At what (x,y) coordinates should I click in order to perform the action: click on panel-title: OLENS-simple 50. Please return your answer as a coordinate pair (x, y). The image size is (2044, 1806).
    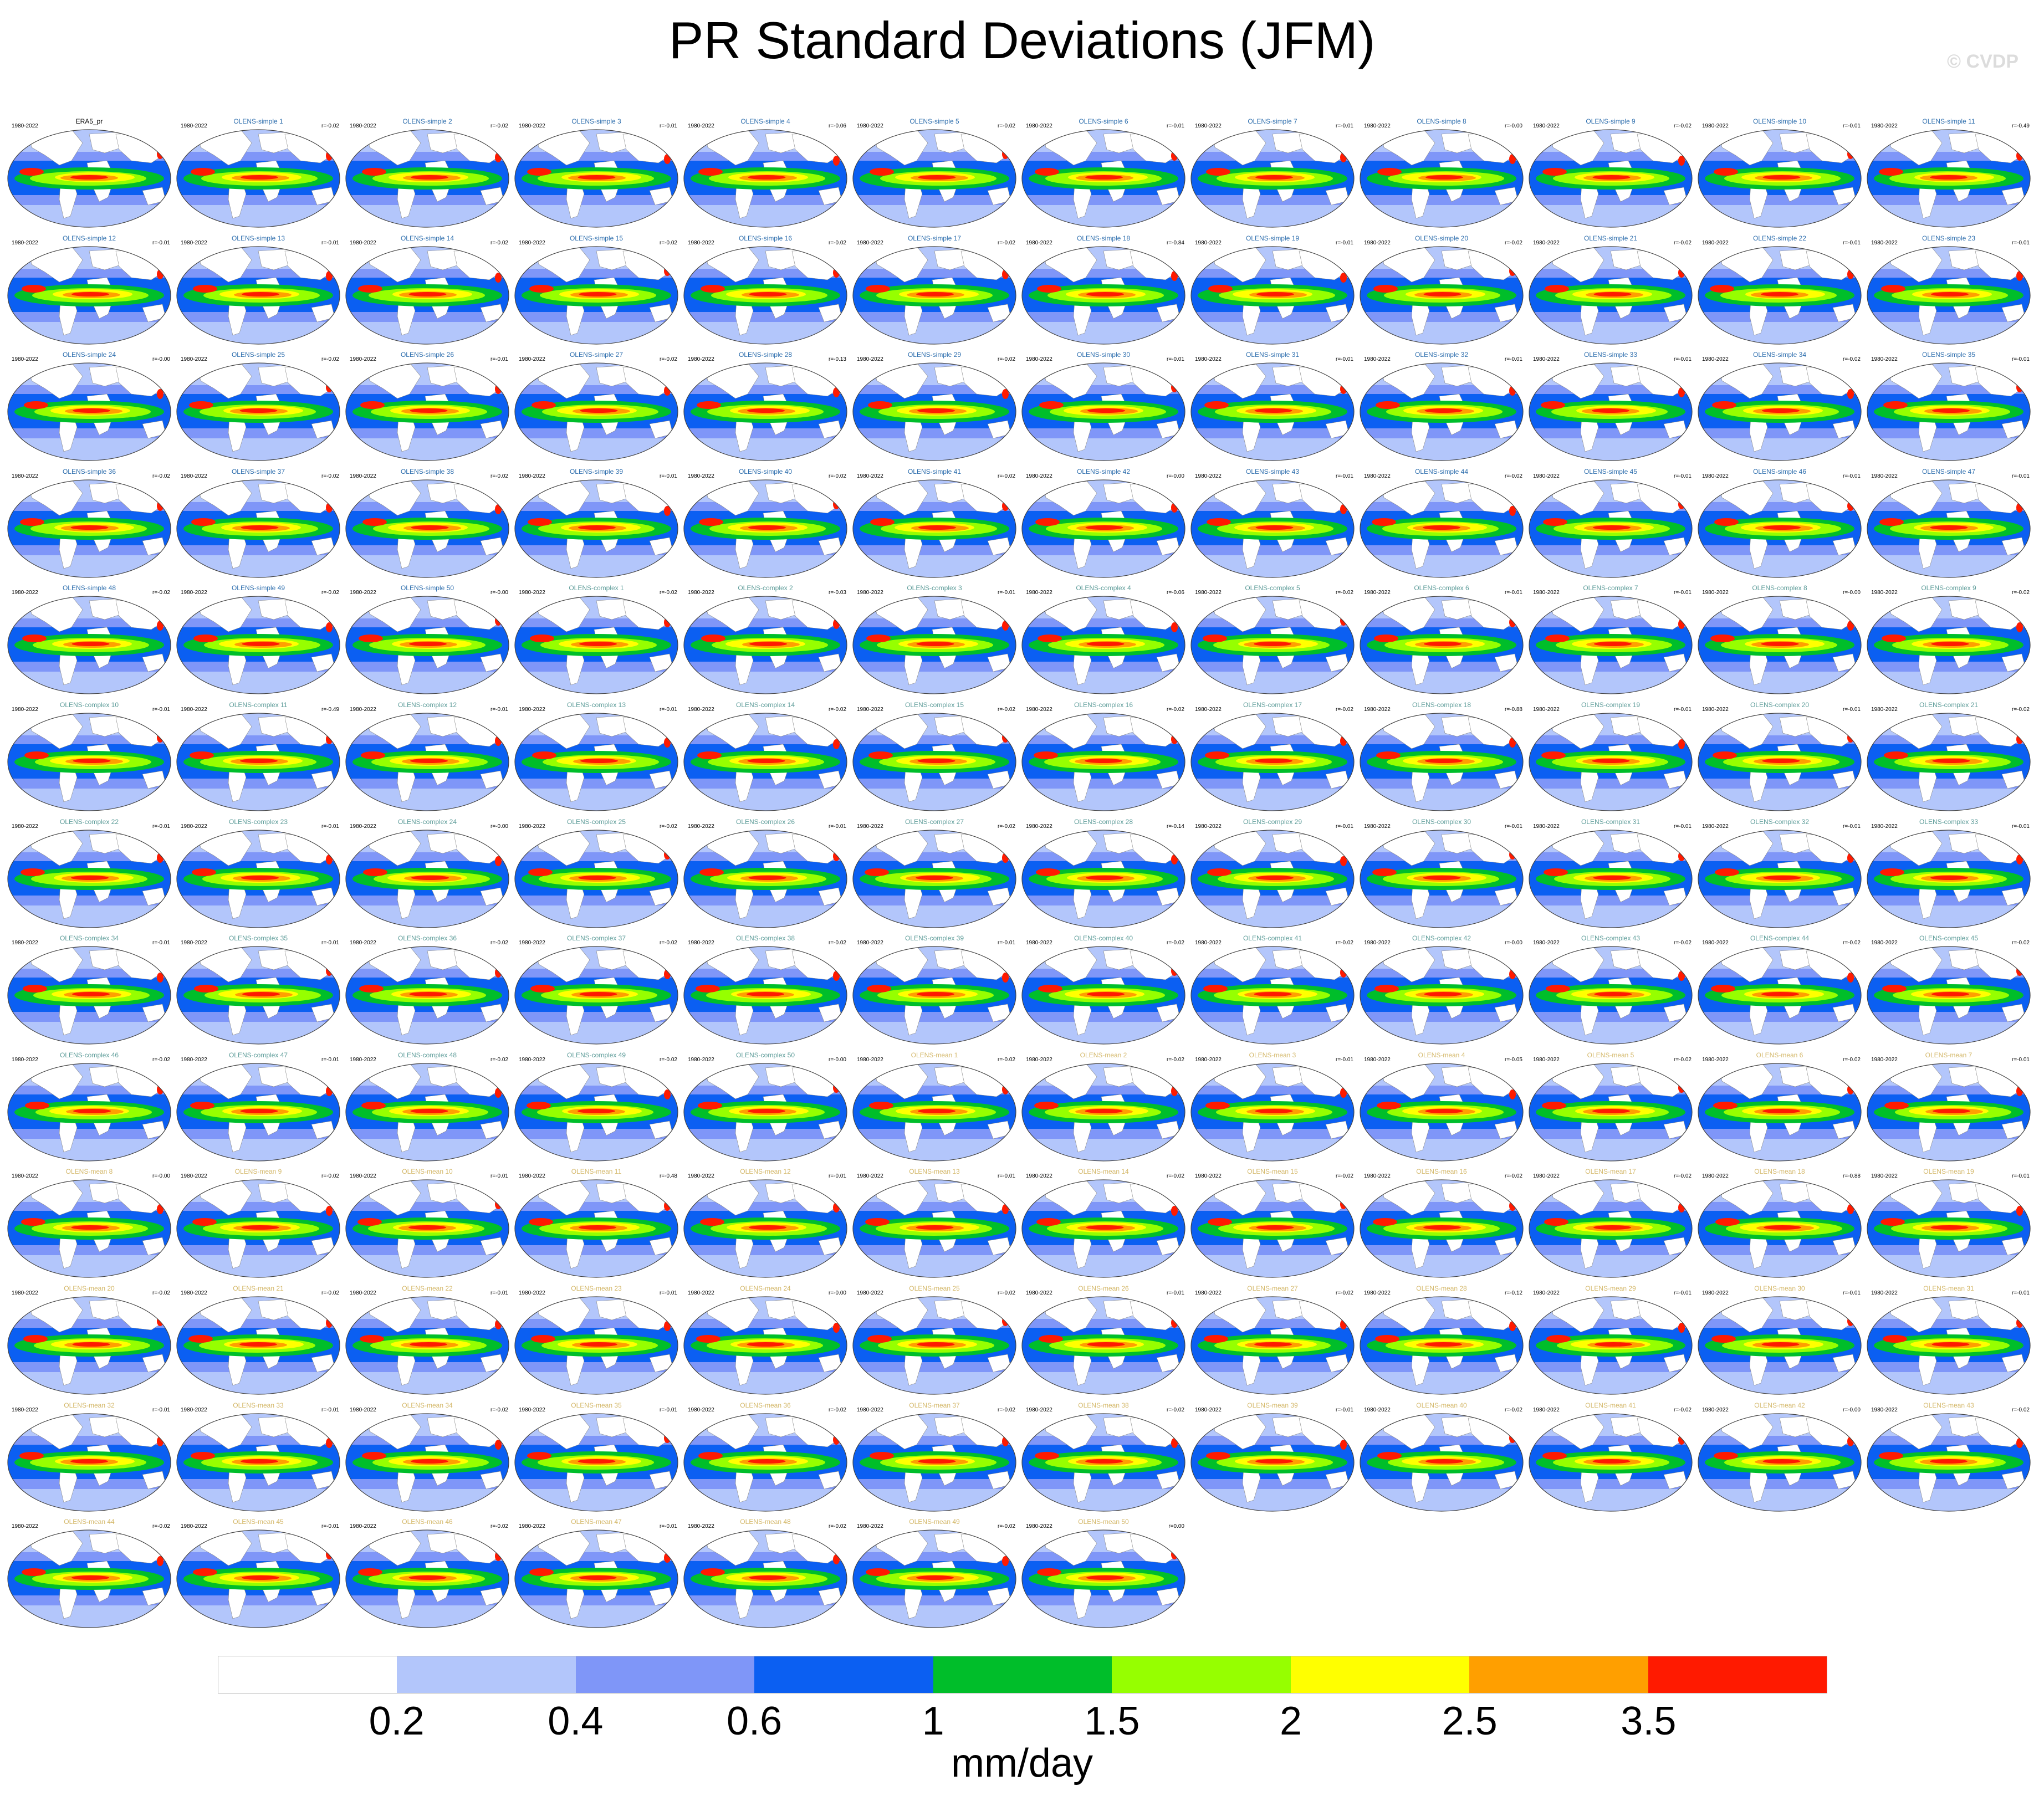
    Looking at the image, I should click on (427, 588).